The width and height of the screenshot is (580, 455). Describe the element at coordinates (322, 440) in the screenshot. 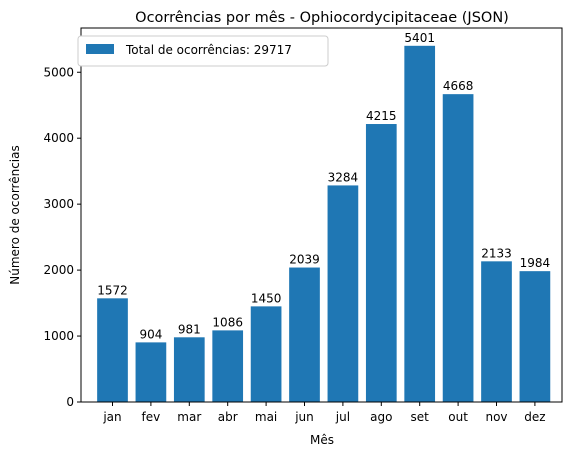

I see `x-axis-label: Mês` at that location.